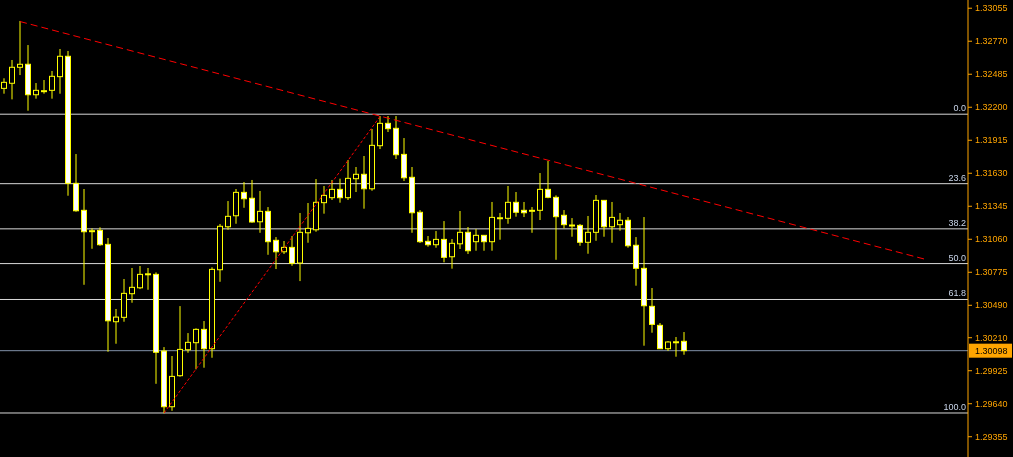  Describe the element at coordinates (991, 272) in the screenshot. I see `y-tick-label: 1.30775` at that location.